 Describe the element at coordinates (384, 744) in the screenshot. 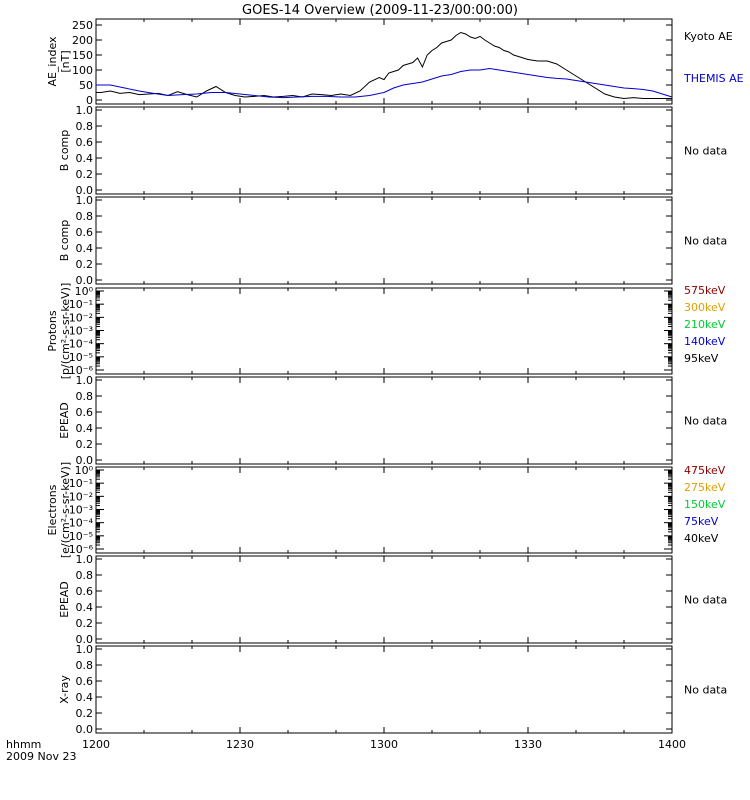

I see `x-tick-label: 1300` at that location.